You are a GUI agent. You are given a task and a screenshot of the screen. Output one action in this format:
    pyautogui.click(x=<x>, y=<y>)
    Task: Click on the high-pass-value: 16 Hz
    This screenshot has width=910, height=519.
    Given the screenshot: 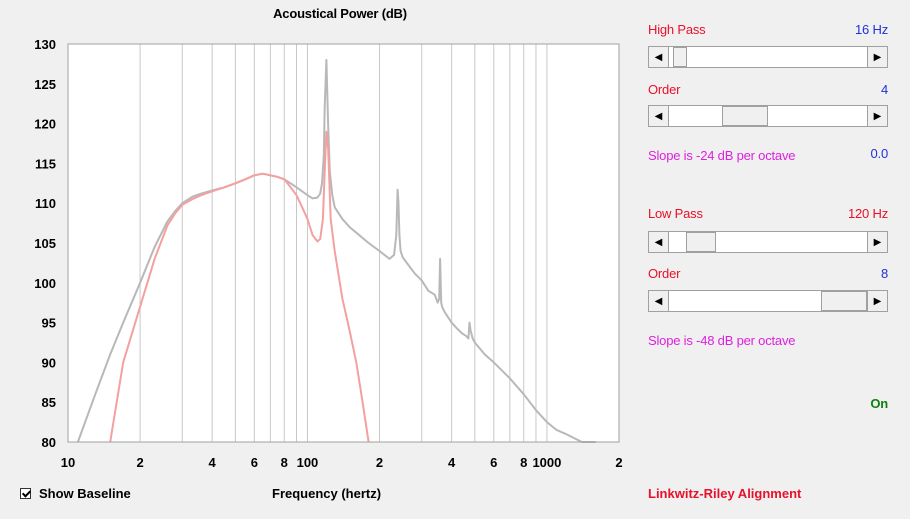 What is the action you would take?
    pyautogui.click(x=871, y=29)
    